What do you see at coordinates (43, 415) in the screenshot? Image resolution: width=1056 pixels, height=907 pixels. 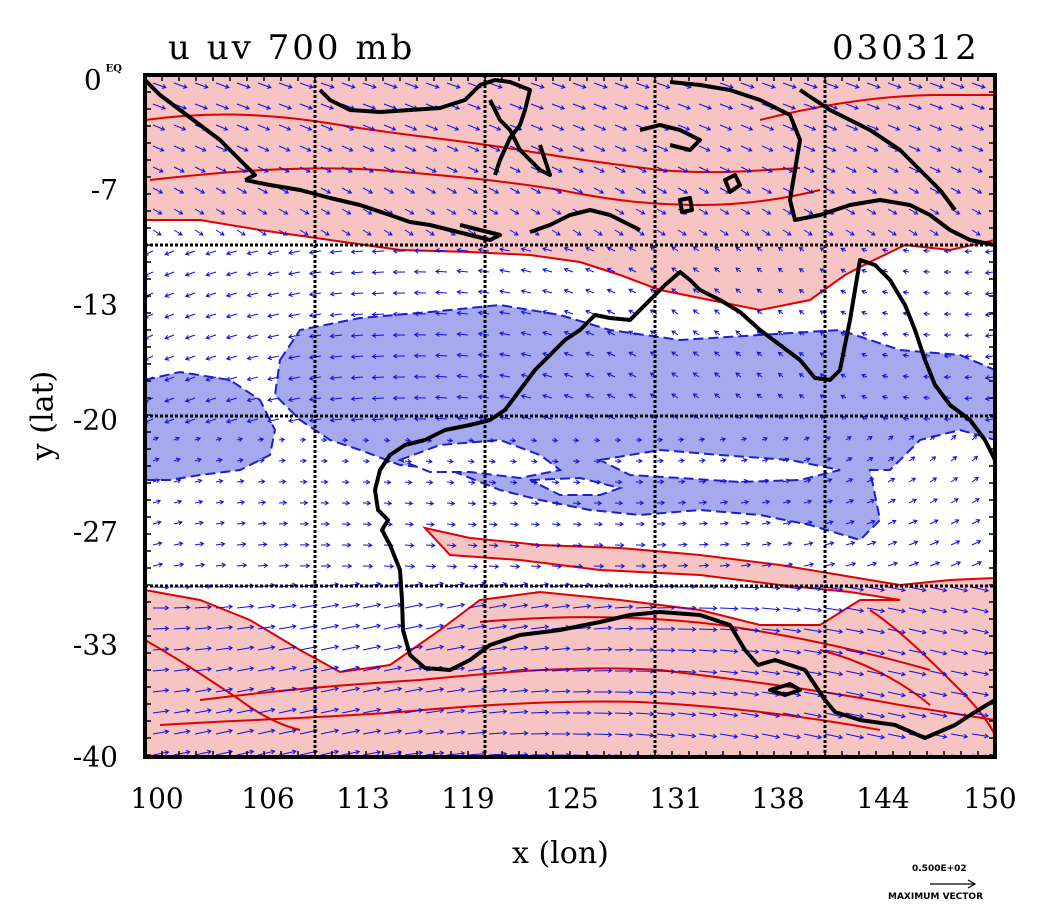 I see `y-axis-label: y (lat)` at bounding box center [43, 415].